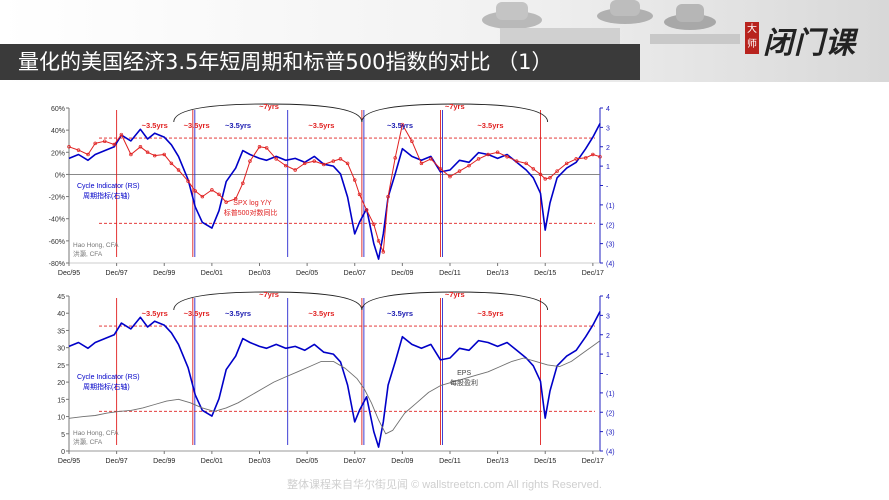 The image size is (889, 500). What do you see at coordinates (355, 273) in the screenshot?
I see `x-tick-label: Dec/07` at bounding box center [355, 273].